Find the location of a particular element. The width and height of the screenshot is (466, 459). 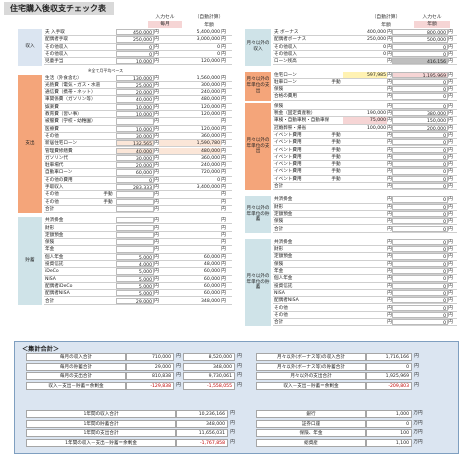

monthly-input: 130,000 is located at coordinates (135, 77).